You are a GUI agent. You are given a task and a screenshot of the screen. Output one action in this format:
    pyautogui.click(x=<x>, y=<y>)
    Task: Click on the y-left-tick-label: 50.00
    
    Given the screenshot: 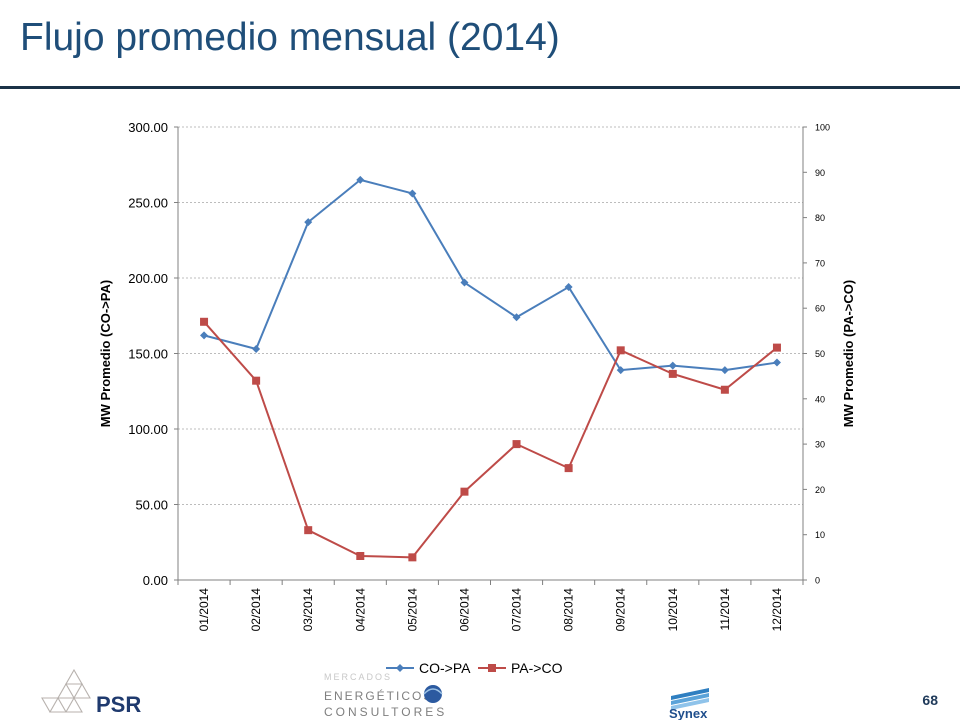 What is the action you would take?
    pyautogui.click(x=151, y=505)
    